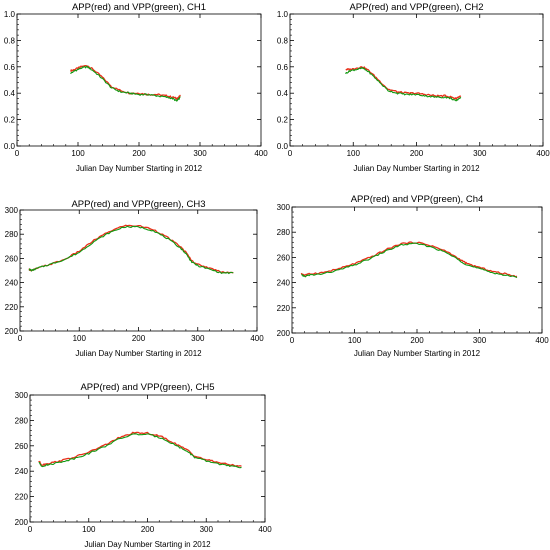 The width and height of the screenshot is (550, 550). I want to click on chart-title: APP(red) and VPP(green), CH1, so click(139, 7).